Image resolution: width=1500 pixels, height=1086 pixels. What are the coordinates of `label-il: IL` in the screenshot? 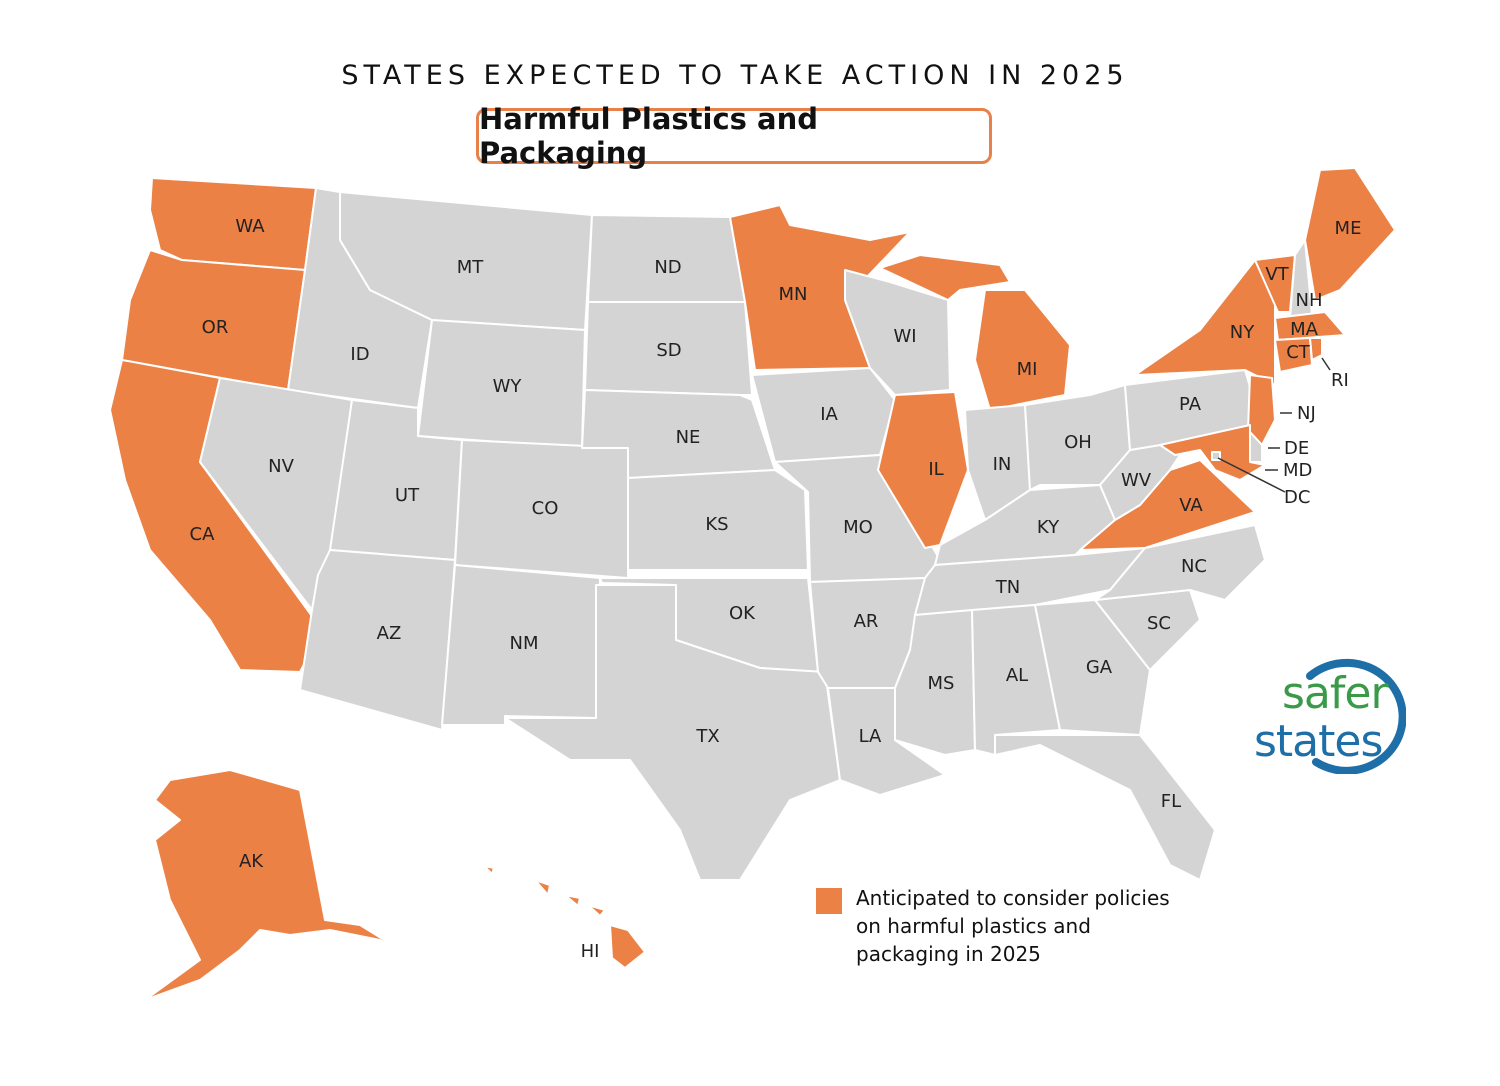 It's located at (935, 469).